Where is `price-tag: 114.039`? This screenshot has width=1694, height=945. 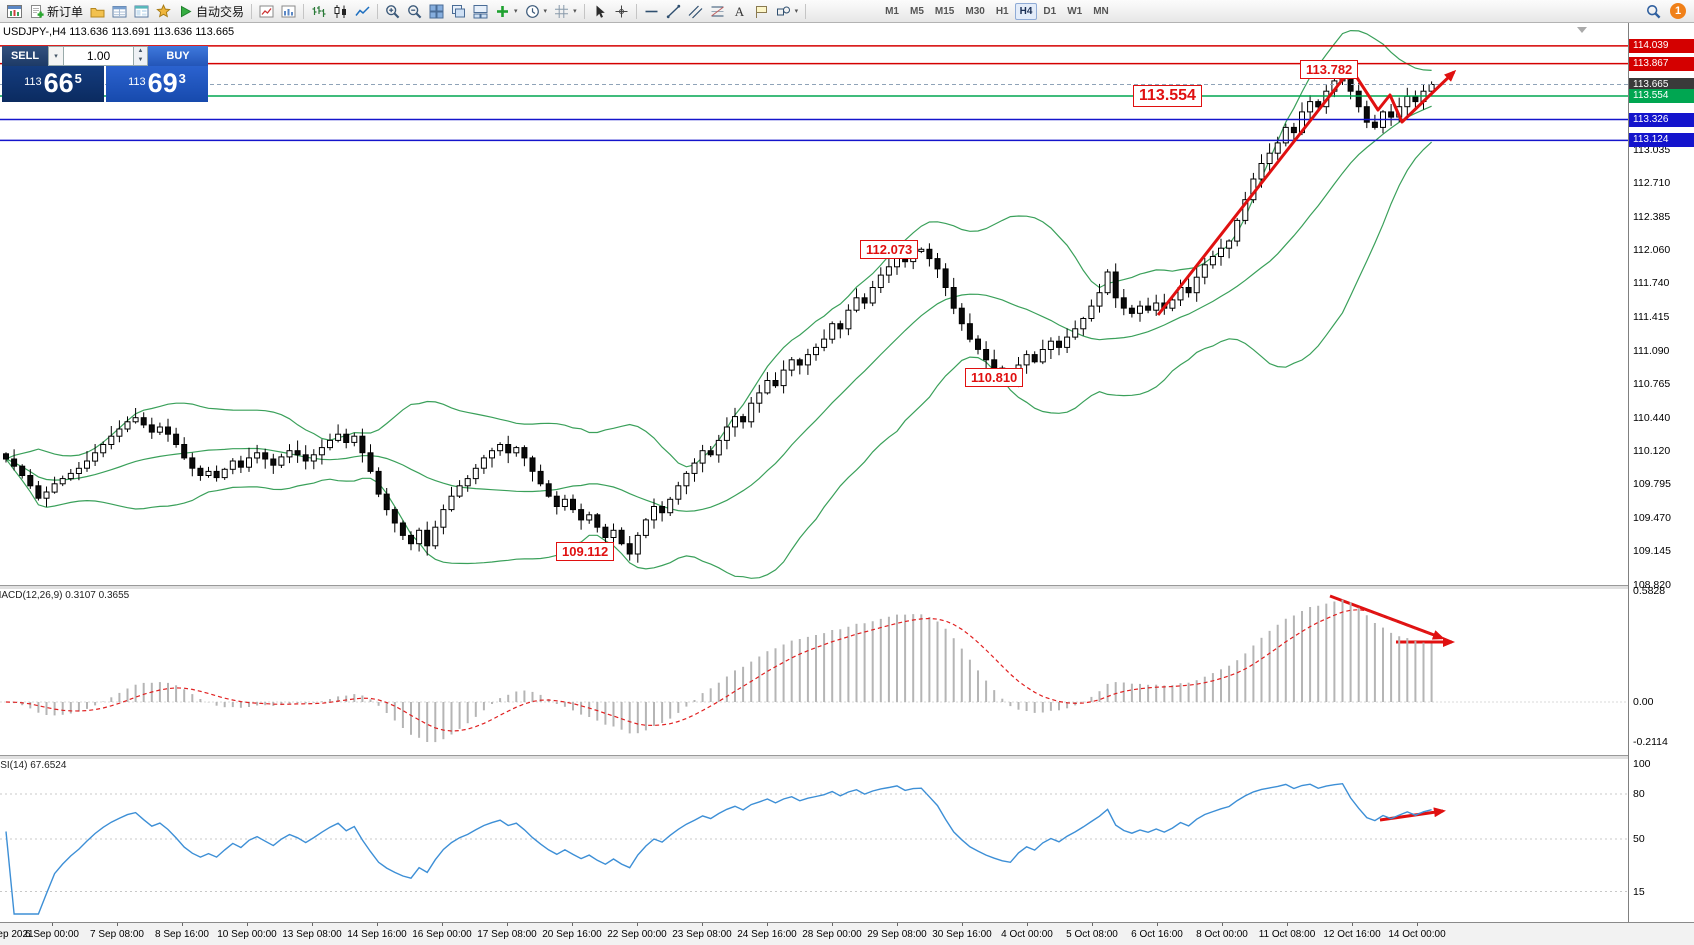 price-tag: 114.039 is located at coordinates (1661, 45).